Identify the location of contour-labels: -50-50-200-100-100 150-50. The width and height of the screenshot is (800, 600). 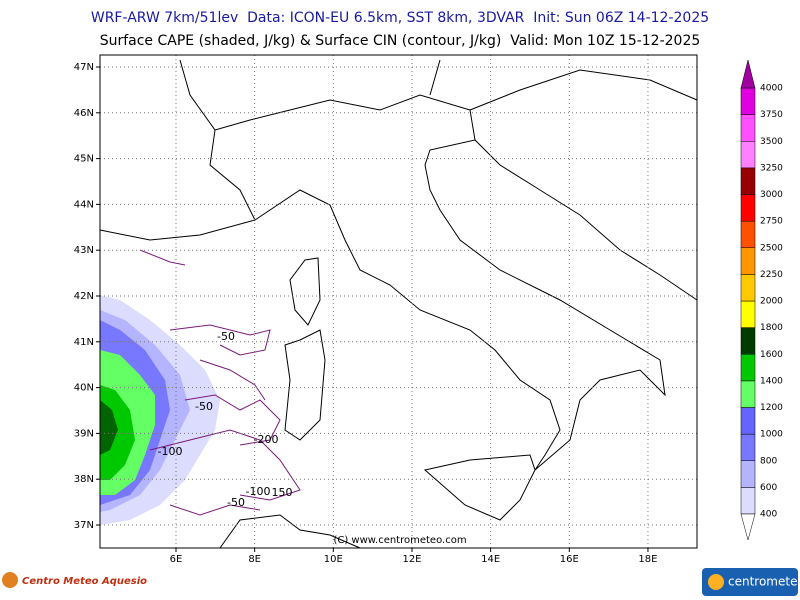
(225, 419).